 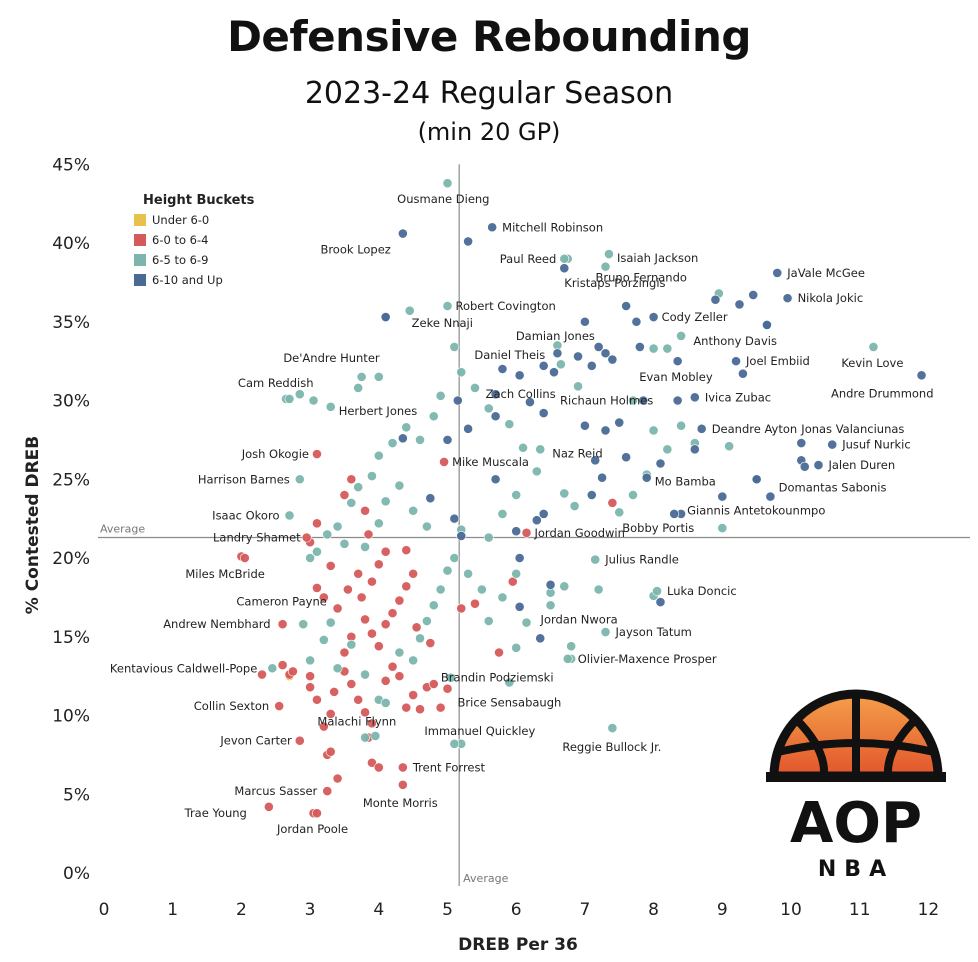 What do you see at coordinates (180, 220) in the screenshot?
I see `legend-item: Under 6-0` at bounding box center [180, 220].